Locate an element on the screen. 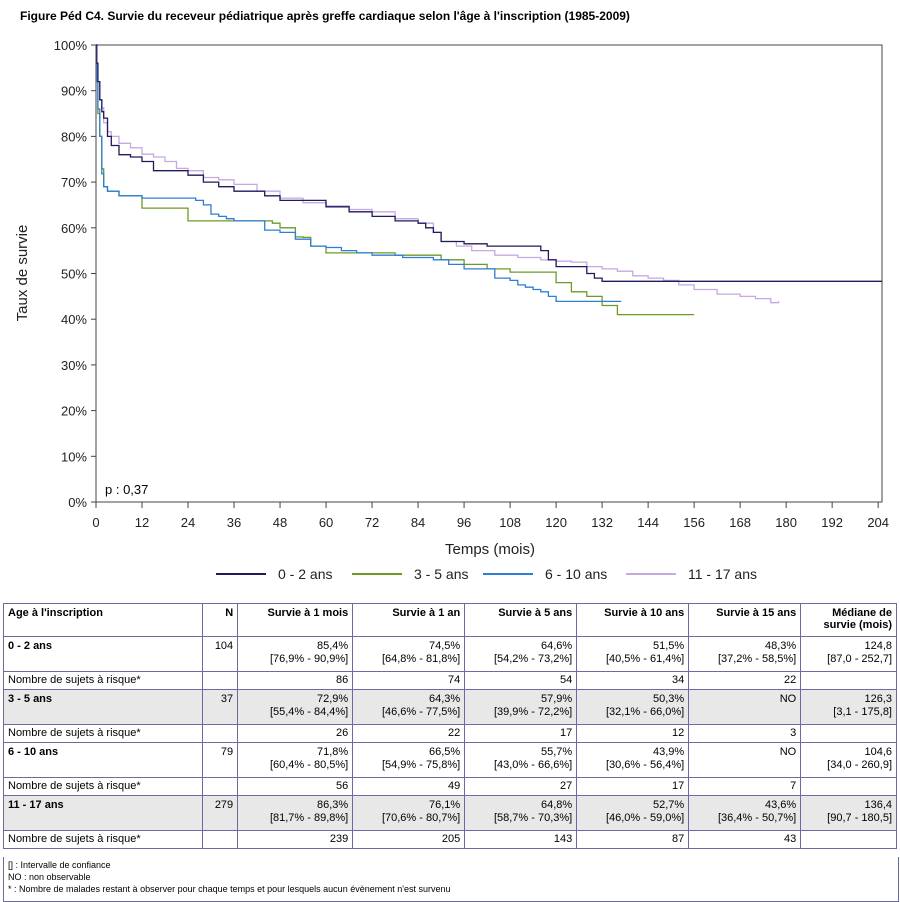 Image resolution: width=900 pixels, height=902 pixels. col-header-5-years: Survie à 5 ans is located at coordinates (521, 620).